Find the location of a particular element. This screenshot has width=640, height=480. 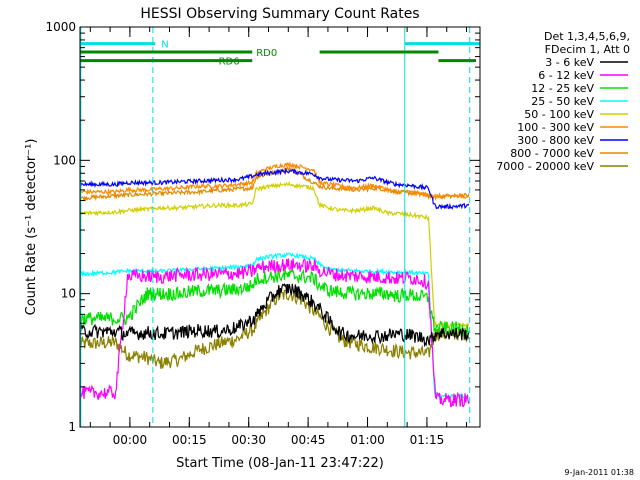

legend-label-0: 3 - 6 keV is located at coordinates (569, 62).